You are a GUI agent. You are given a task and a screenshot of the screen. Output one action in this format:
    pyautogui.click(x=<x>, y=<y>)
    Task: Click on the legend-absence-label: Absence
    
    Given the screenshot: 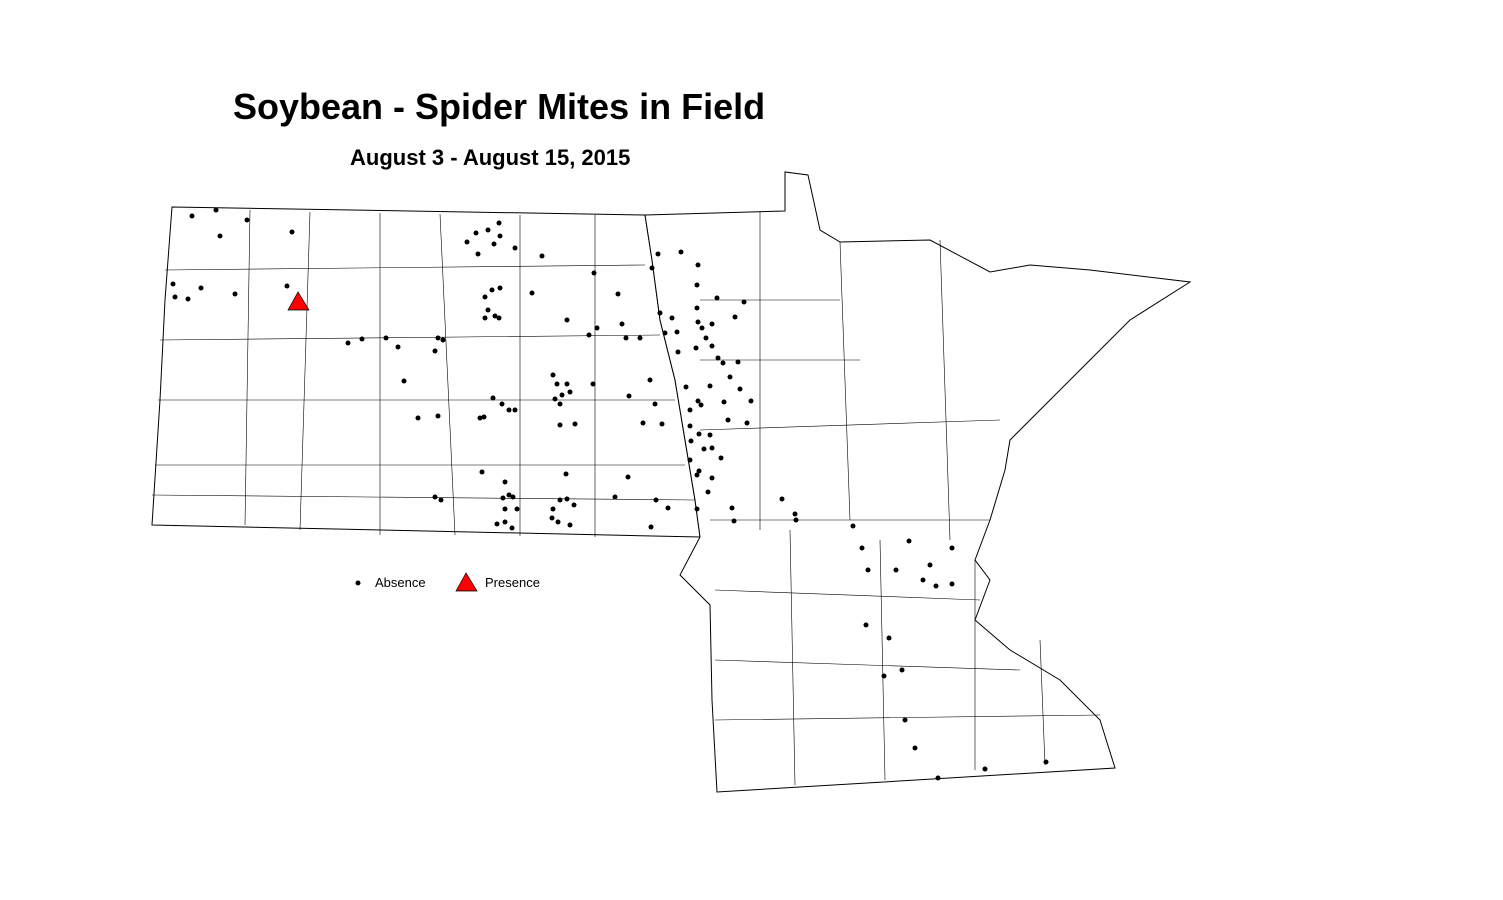 What is the action you would take?
    pyautogui.click(x=400, y=582)
    